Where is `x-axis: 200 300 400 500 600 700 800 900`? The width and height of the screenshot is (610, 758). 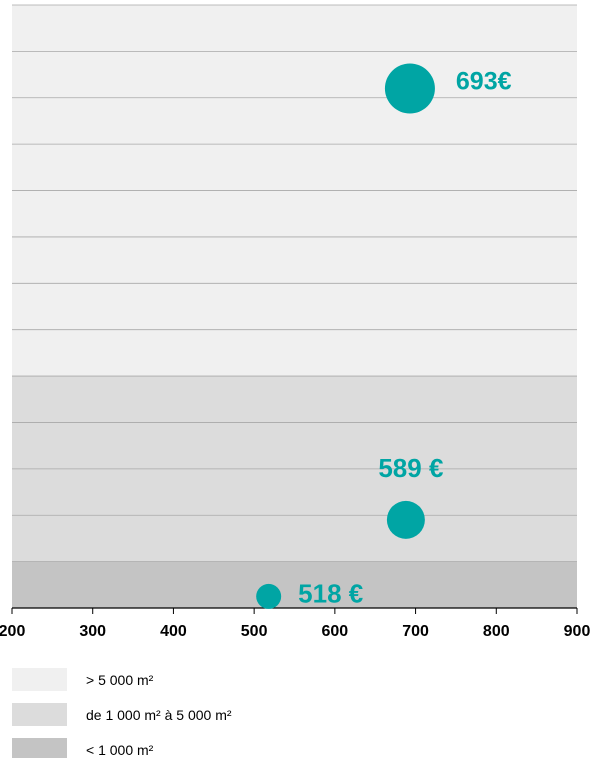
x-axis: 200 300 400 500 600 700 800 900 is located at coordinates (295, 623).